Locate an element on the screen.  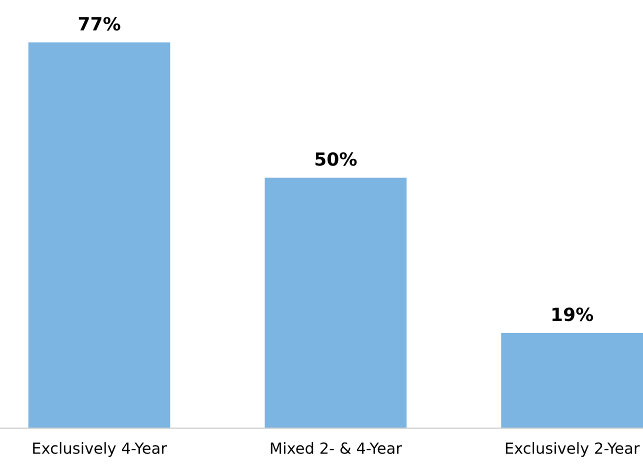
data-label: 50% is located at coordinates (336, 159).